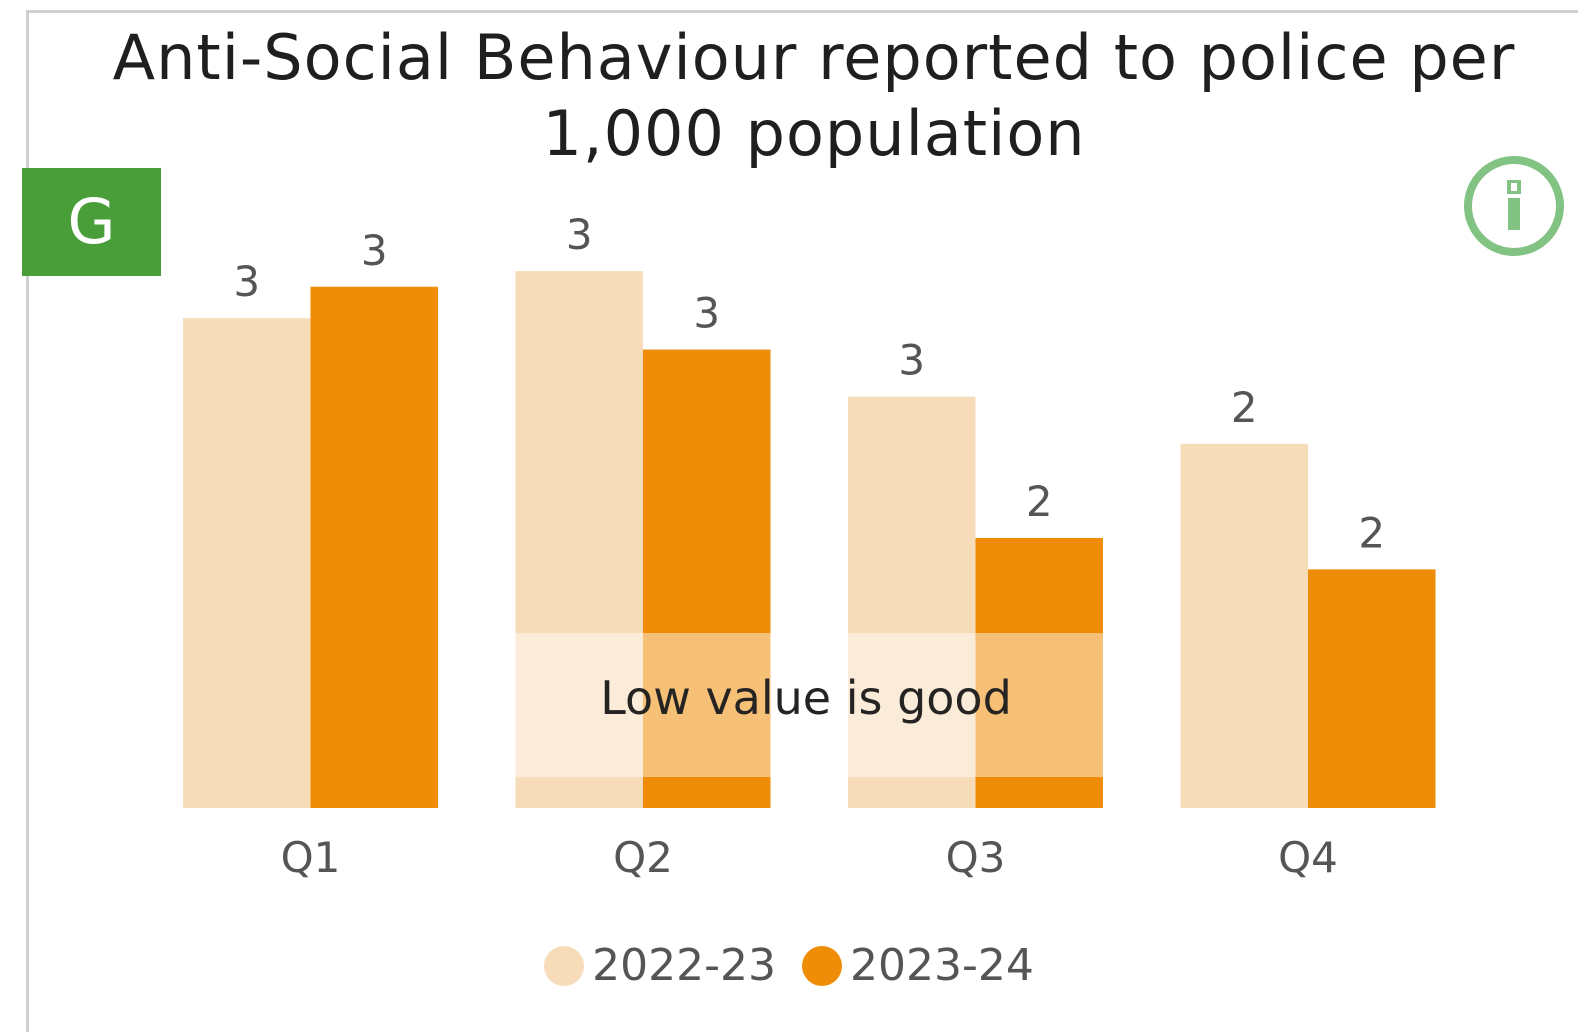 Image resolution: width=1578 pixels, height=1032 pixels. Describe the element at coordinates (1308, 857) in the screenshot. I see `x-tick-label: Q4` at that location.